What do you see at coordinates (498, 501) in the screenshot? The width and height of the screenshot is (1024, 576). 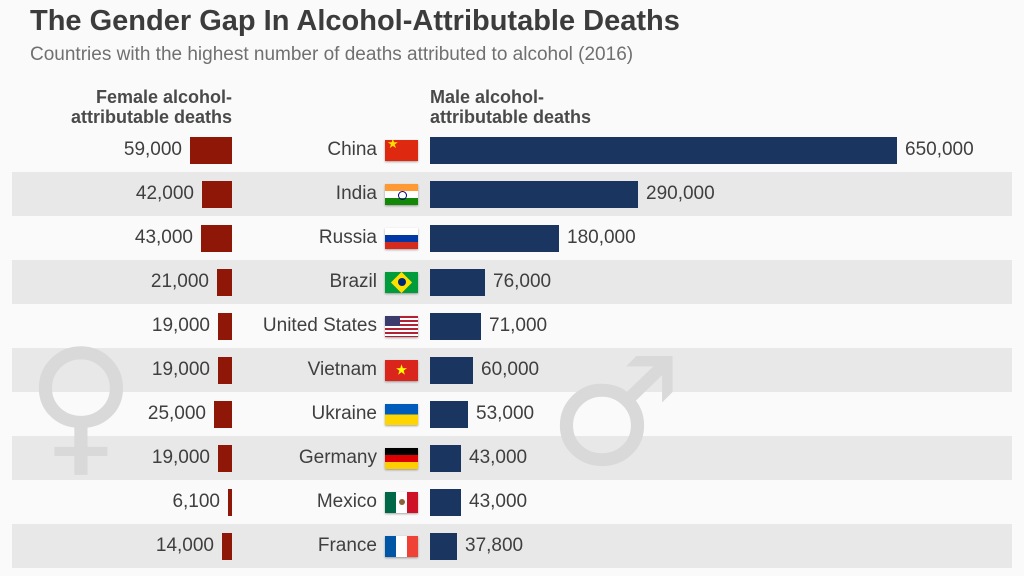 I see `male-value-label: 43,000` at bounding box center [498, 501].